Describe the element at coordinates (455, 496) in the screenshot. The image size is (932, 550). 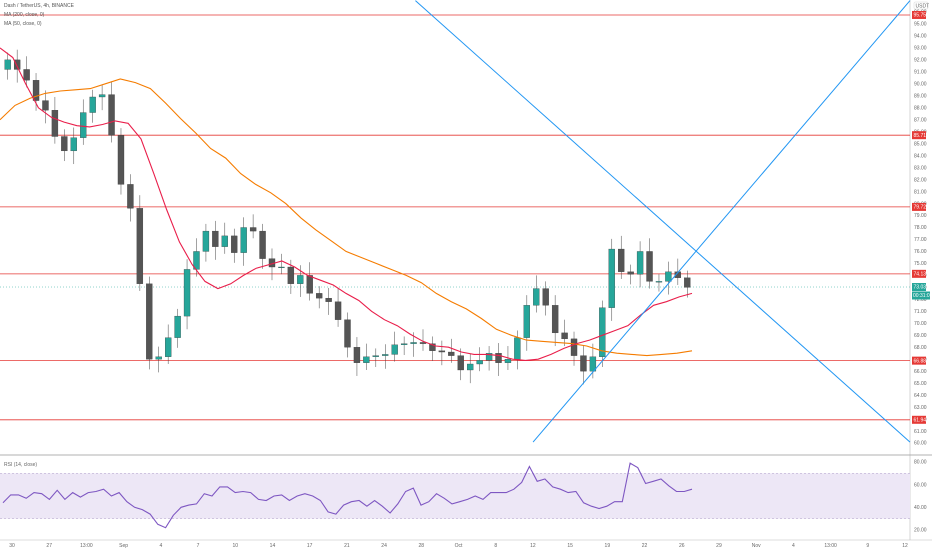
I see `rsi-band` at that location.